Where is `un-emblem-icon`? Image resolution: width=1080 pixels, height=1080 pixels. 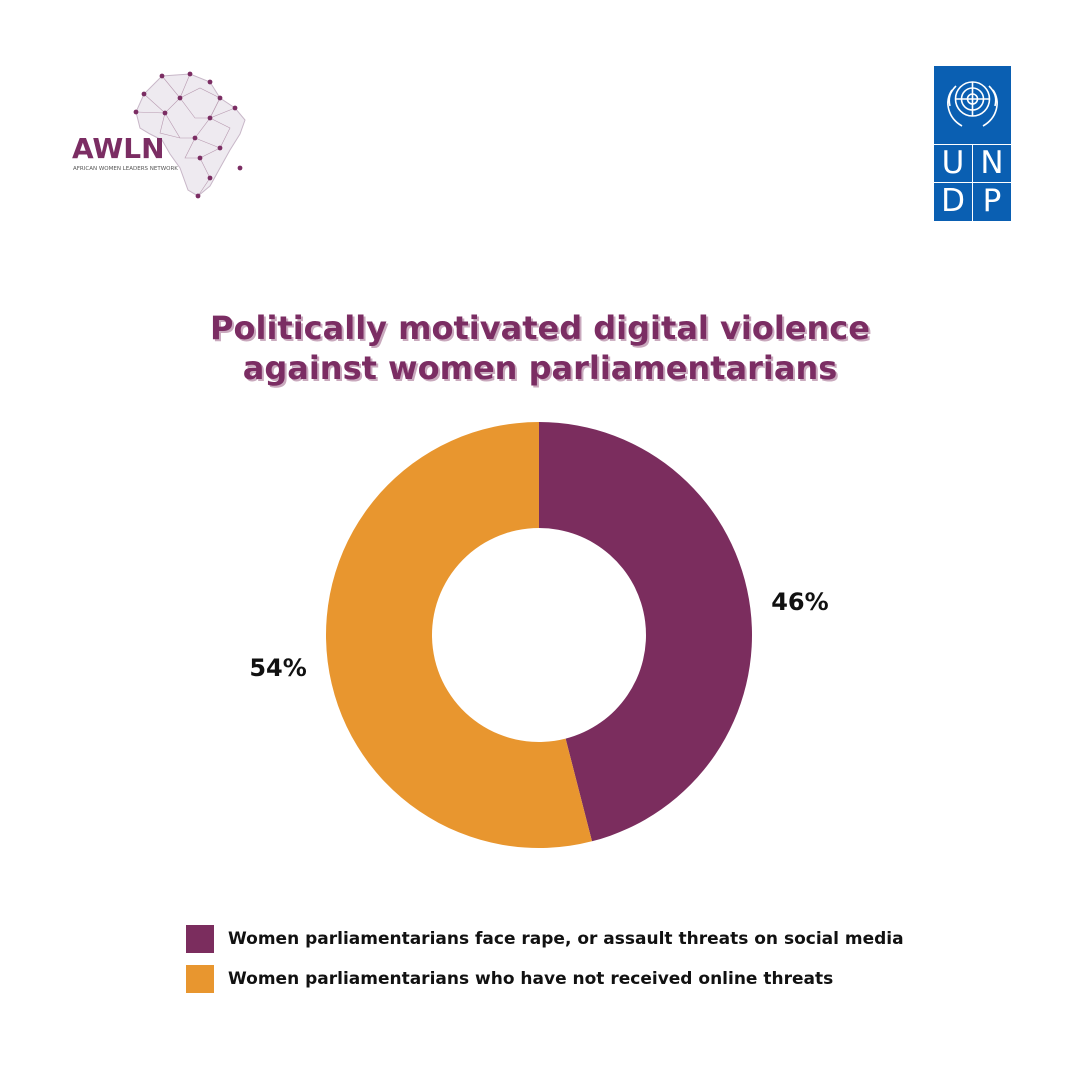 un-emblem-icon is located at coordinates (972, 104).